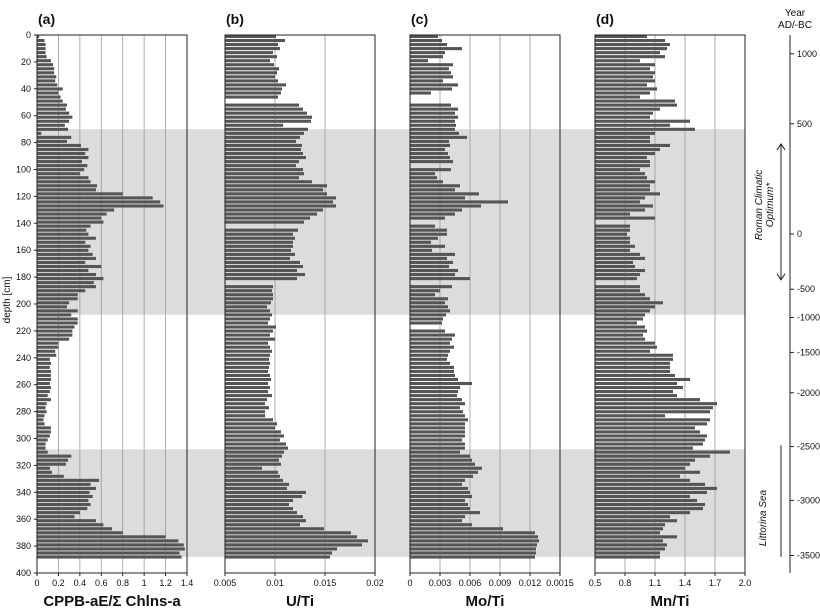 The height and width of the screenshot is (615, 820). I want to click on x-tick-label: 0.5, so click(595, 583).